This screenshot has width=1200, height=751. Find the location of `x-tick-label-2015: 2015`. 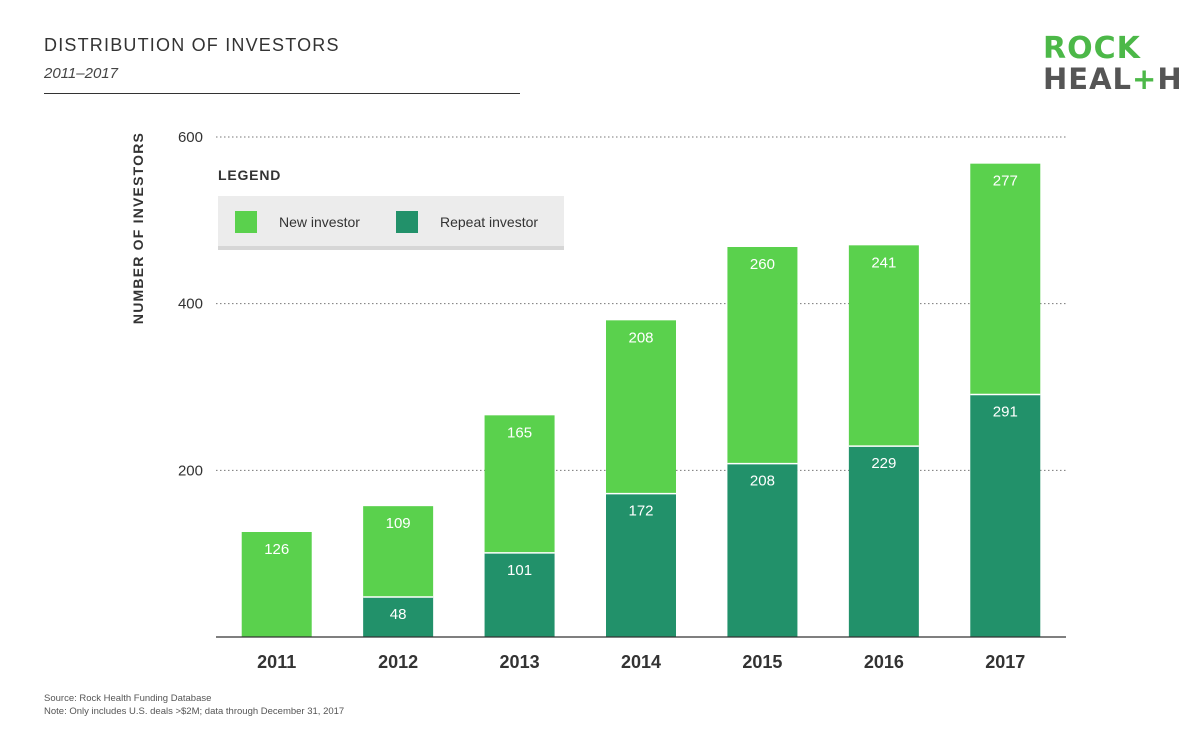

x-tick-label-2015: 2015 is located at coordinates (762, 662).